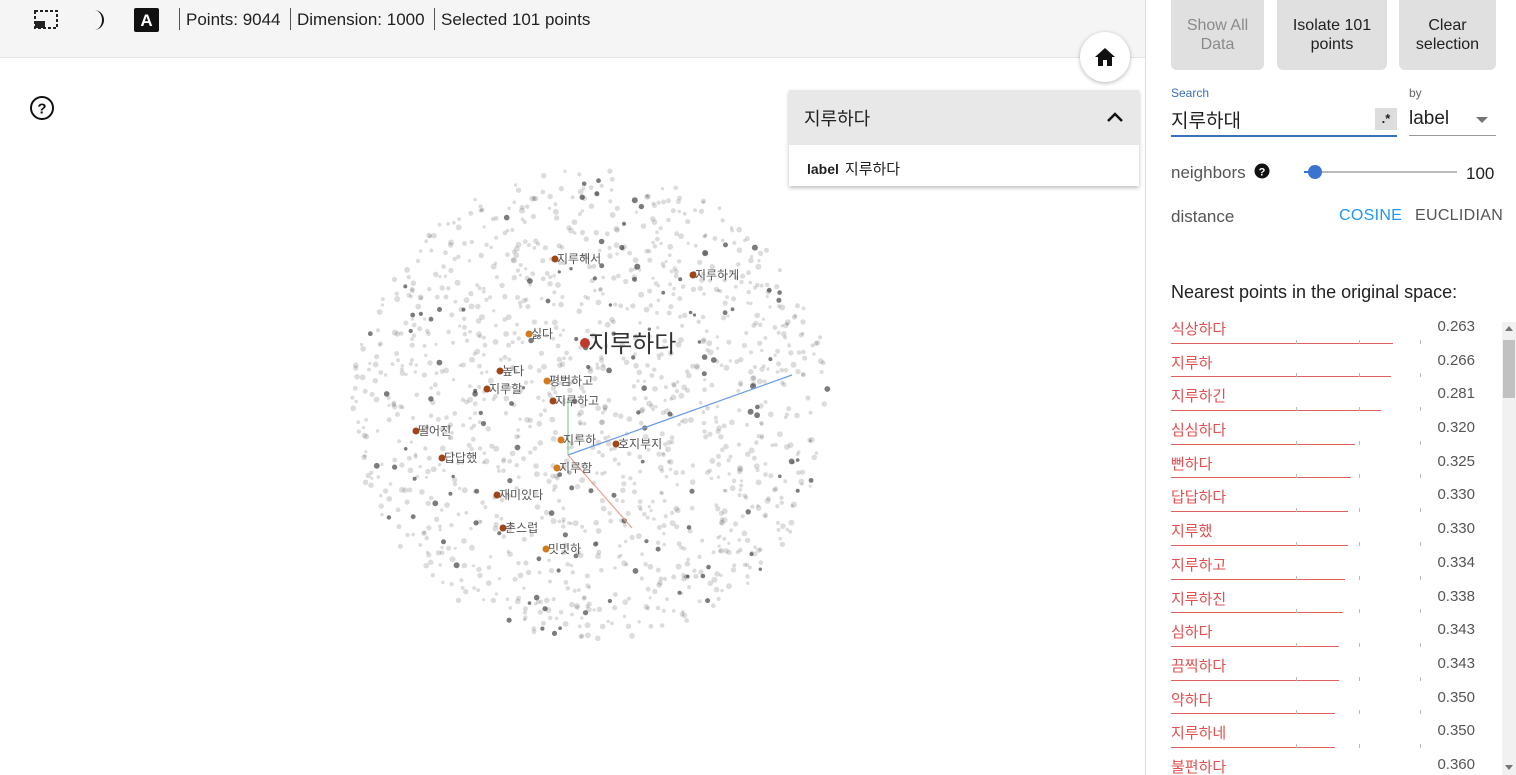  I want to click on nearest-point-item: 지루하네 0.350, so click(1323, 733).